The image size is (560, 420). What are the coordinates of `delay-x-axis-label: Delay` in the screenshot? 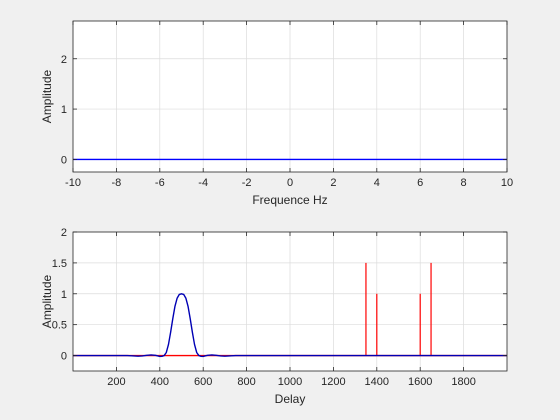 It's located at (290, 399).